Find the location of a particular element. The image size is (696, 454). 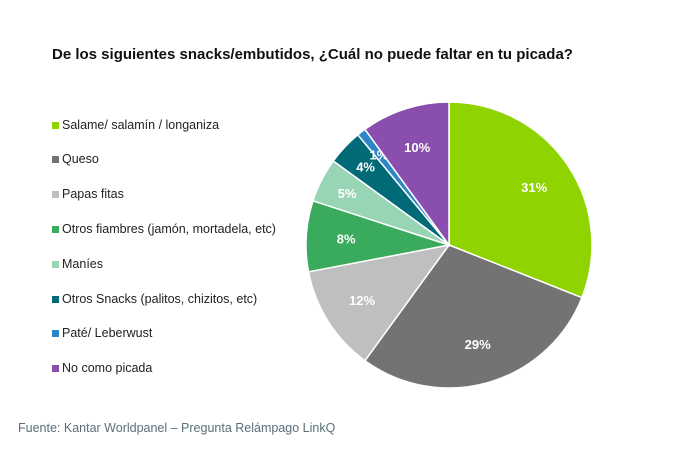

legend-item: Queso is located at coordinates (172, 159).